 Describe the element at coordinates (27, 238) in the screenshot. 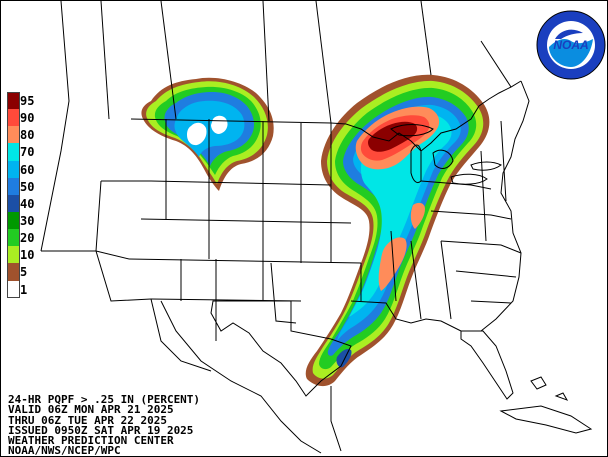

I see `legend-label: 20` at that location.